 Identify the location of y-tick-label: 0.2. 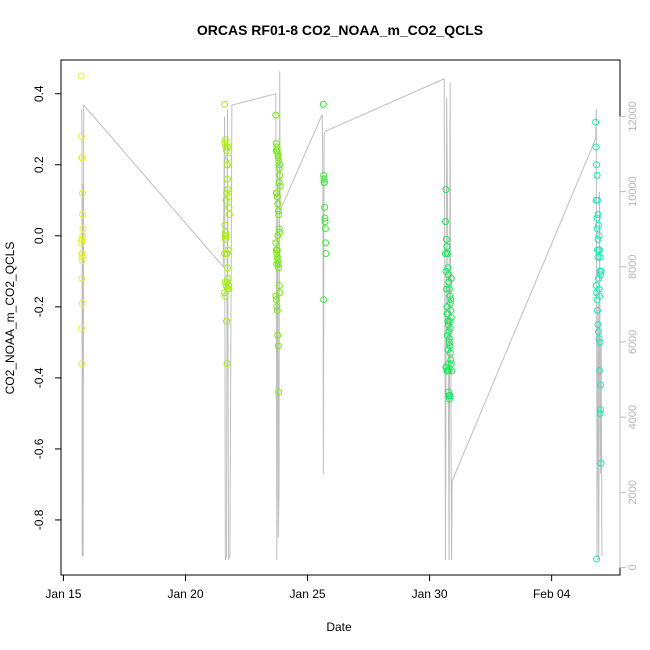
(39, 164).